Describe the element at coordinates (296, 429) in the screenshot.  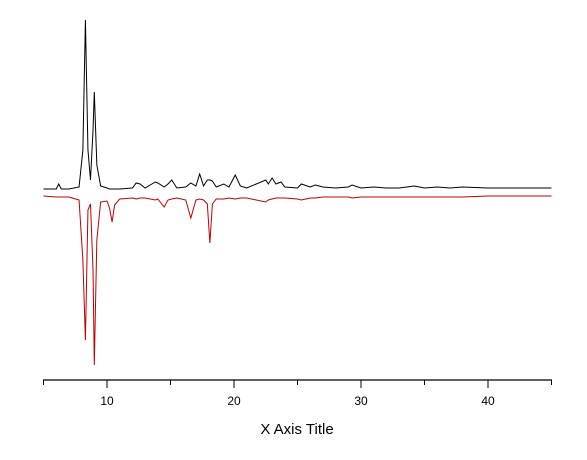
I see `x-axis-title: X Axis Title` at that location.